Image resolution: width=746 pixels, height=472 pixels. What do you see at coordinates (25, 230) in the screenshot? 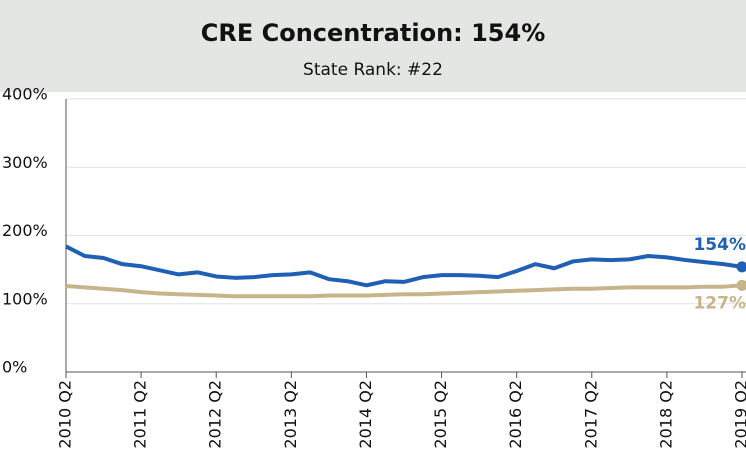
I see `y-tick-label: 200%` at bounding box center [25, 230].